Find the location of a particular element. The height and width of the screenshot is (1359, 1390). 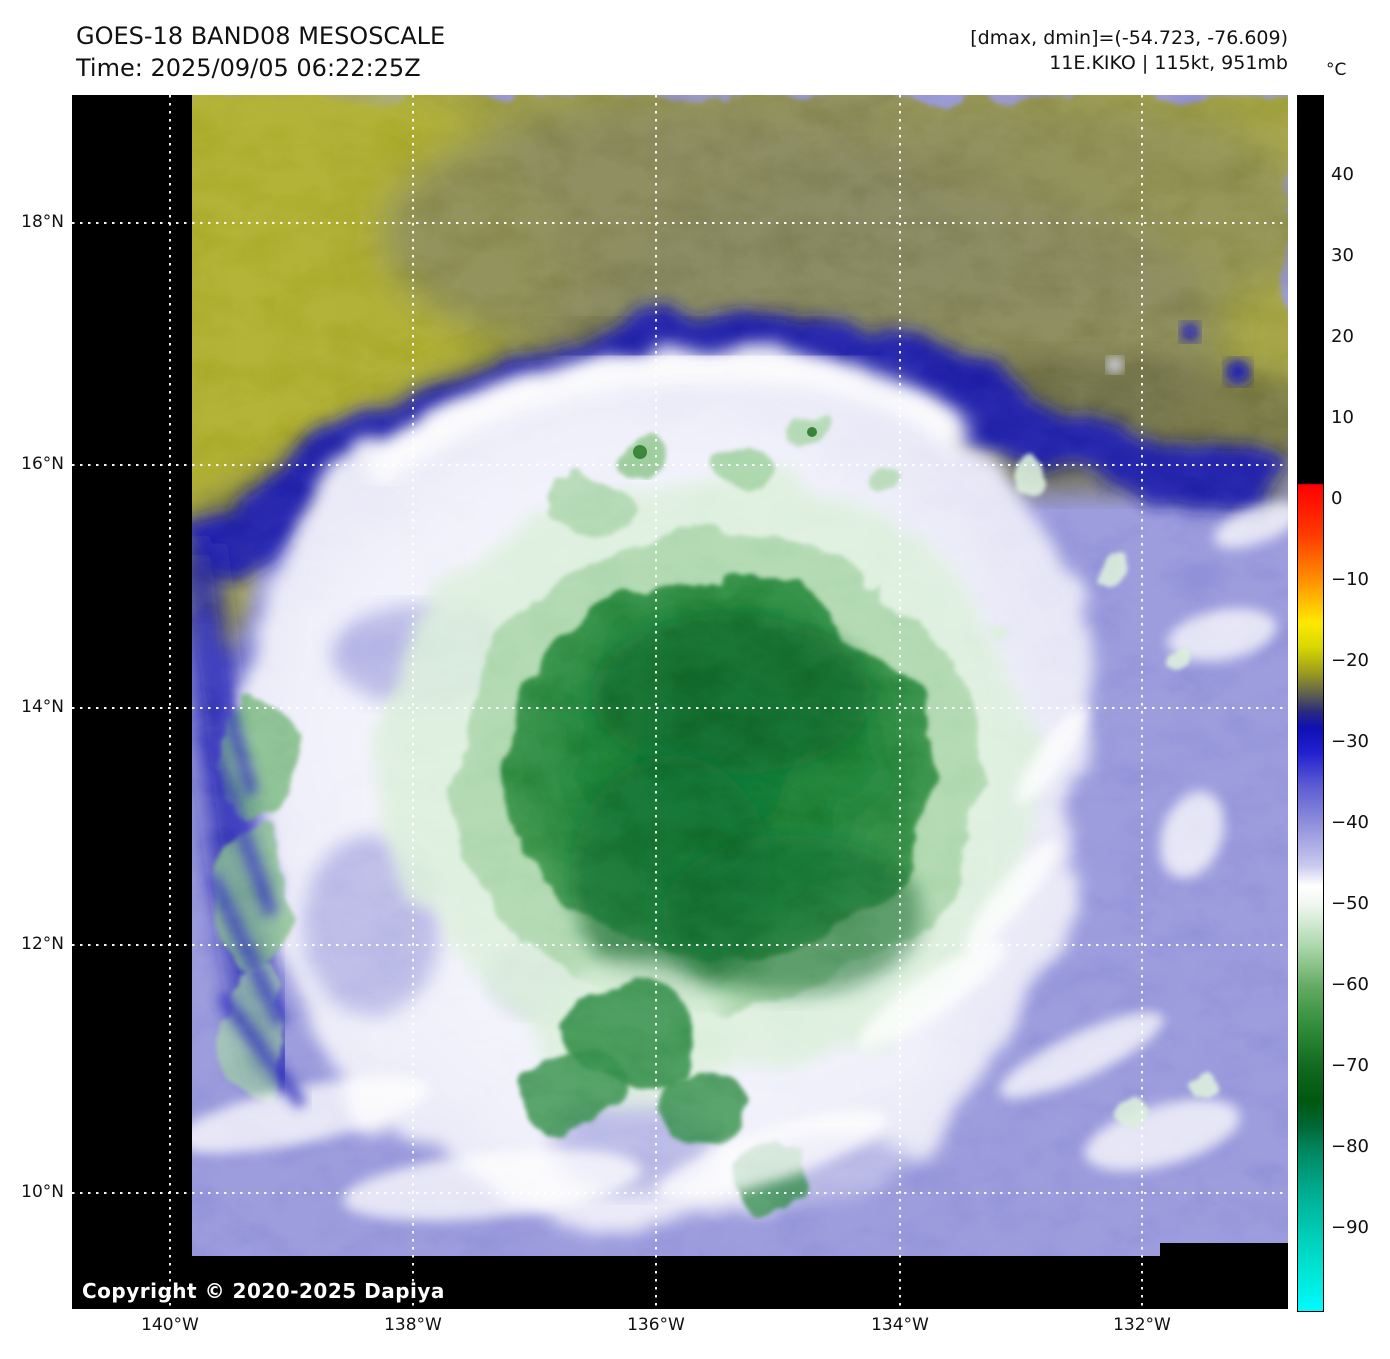

colorbar-tick-label: −80 is located at coordinates (1350, 1146).